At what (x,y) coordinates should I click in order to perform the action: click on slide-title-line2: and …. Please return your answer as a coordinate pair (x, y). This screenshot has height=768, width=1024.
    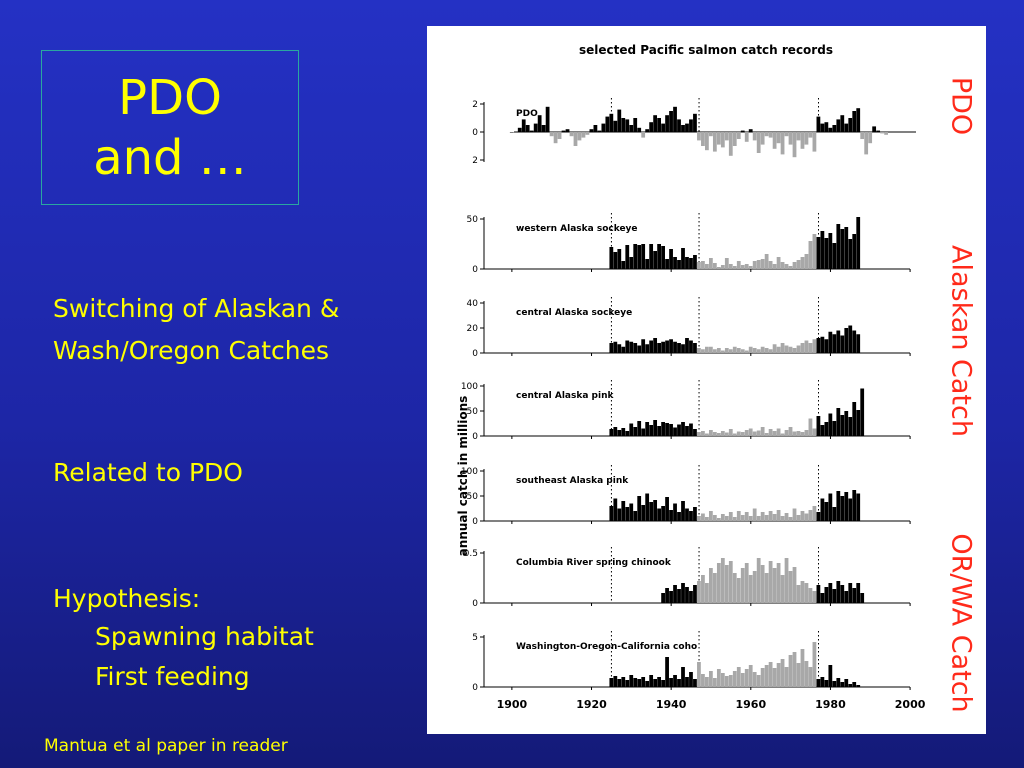
    Looking at the image, I should click on (170, 157).